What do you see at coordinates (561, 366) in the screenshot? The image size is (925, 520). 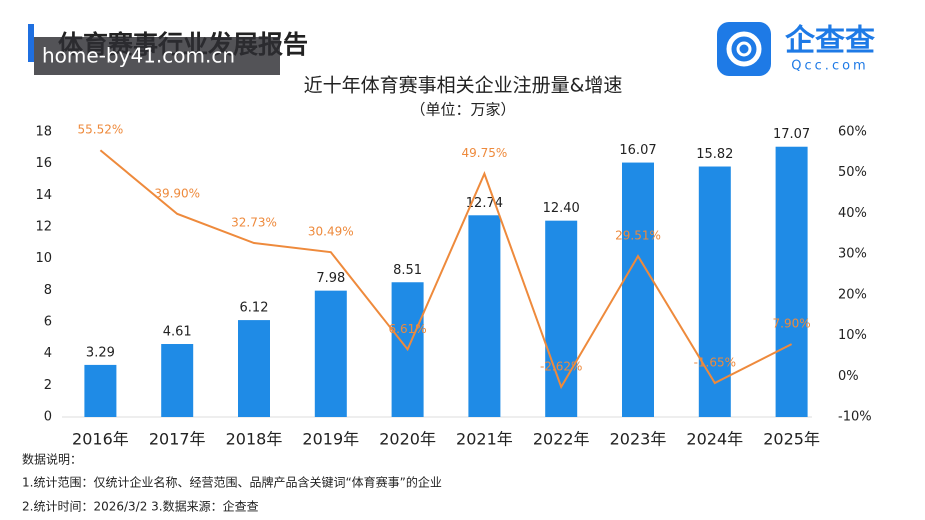 I see `line-value-label: -2.62%` at bounding box center [561, 366].